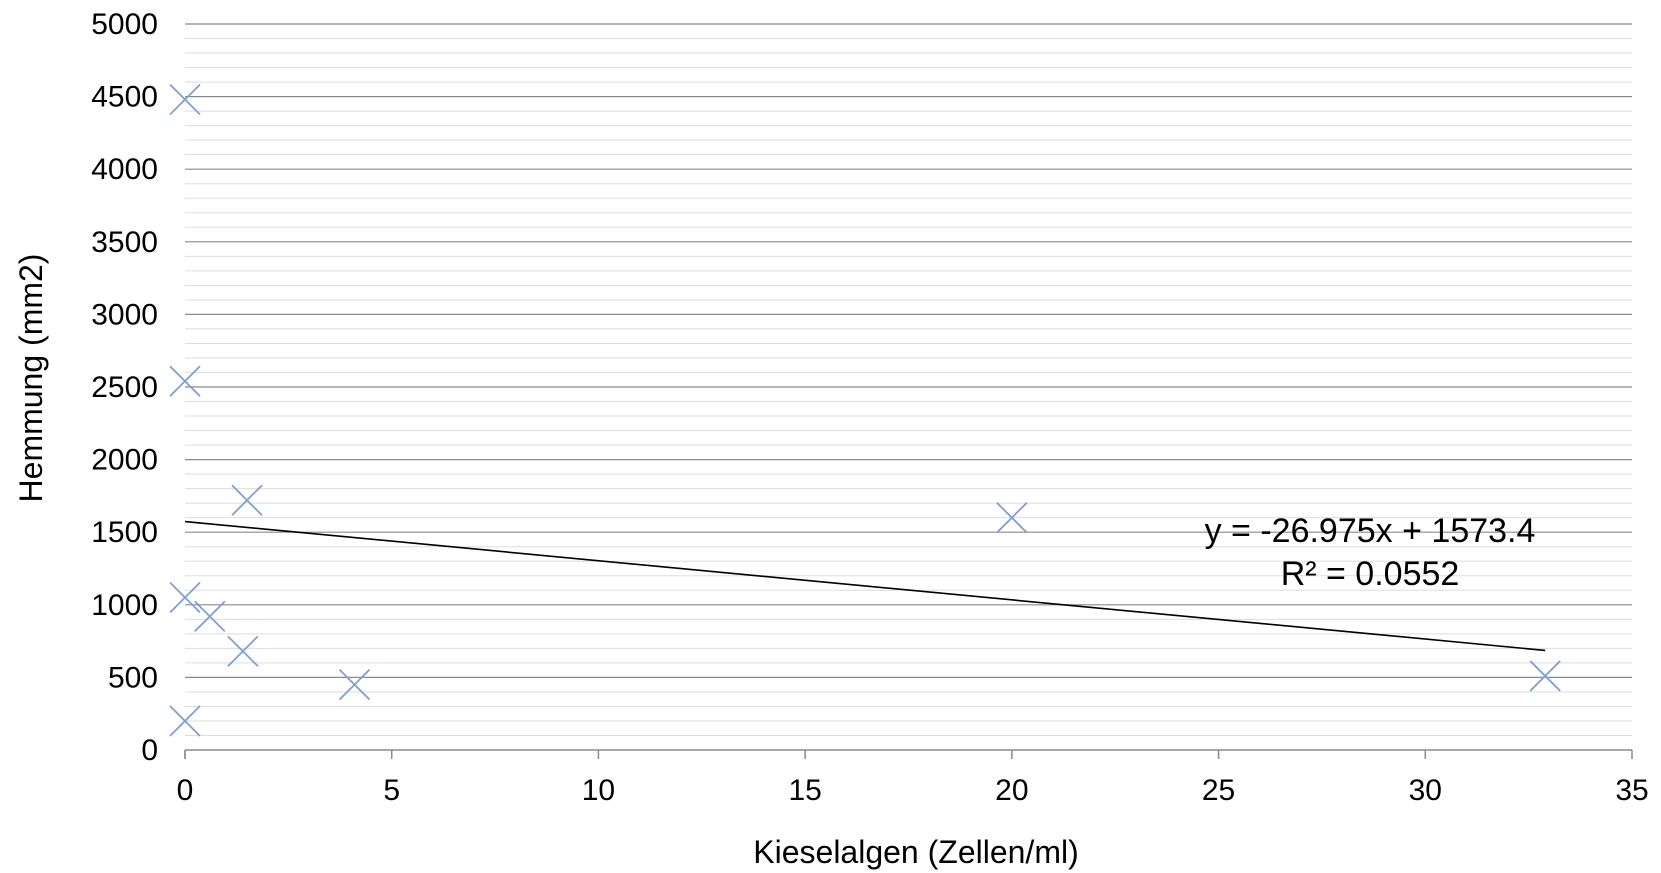 Image resolution: width=1661 pixels, height=873 pixels. I want to click on x-tick-label: 20, so click(1011, 790).